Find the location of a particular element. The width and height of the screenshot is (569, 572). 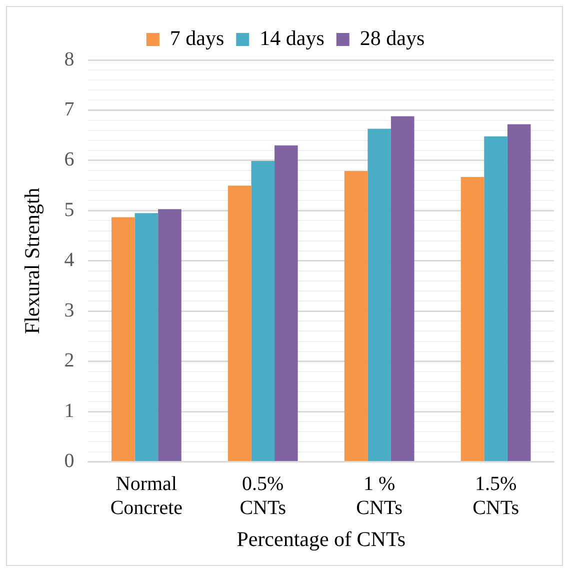

x-axis-title: Percentage of CNTs is located at coordinates (321, 538).